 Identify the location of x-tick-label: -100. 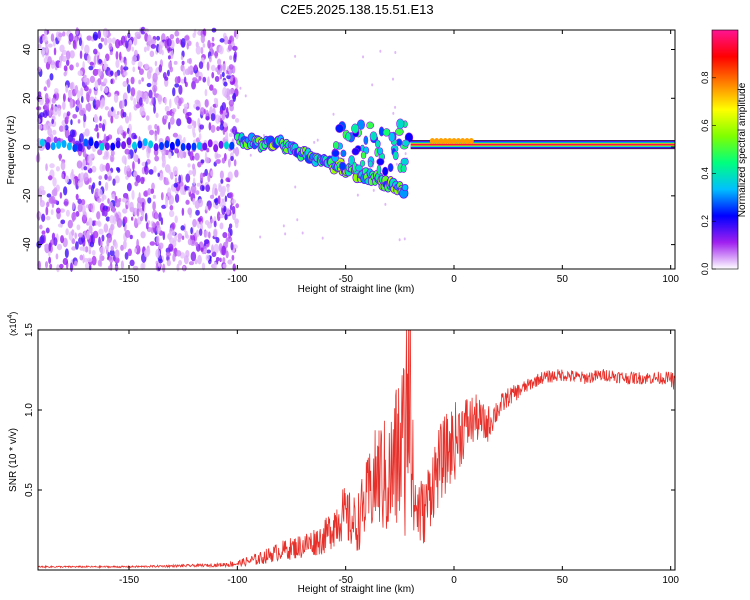
(237, 580).